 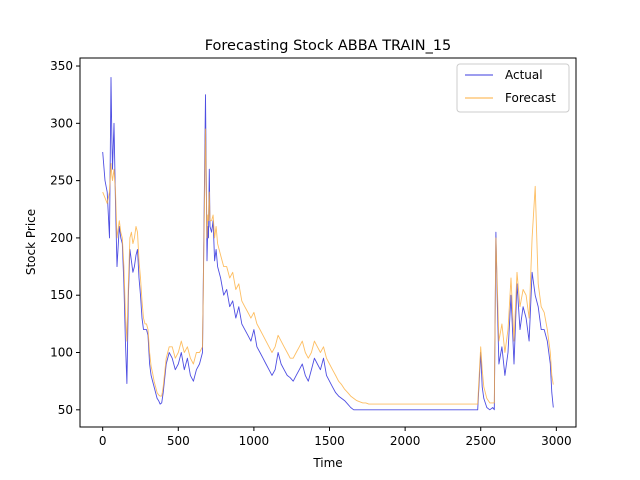 I want to click on x-axis-label: Time, so click(x=327, y=463).